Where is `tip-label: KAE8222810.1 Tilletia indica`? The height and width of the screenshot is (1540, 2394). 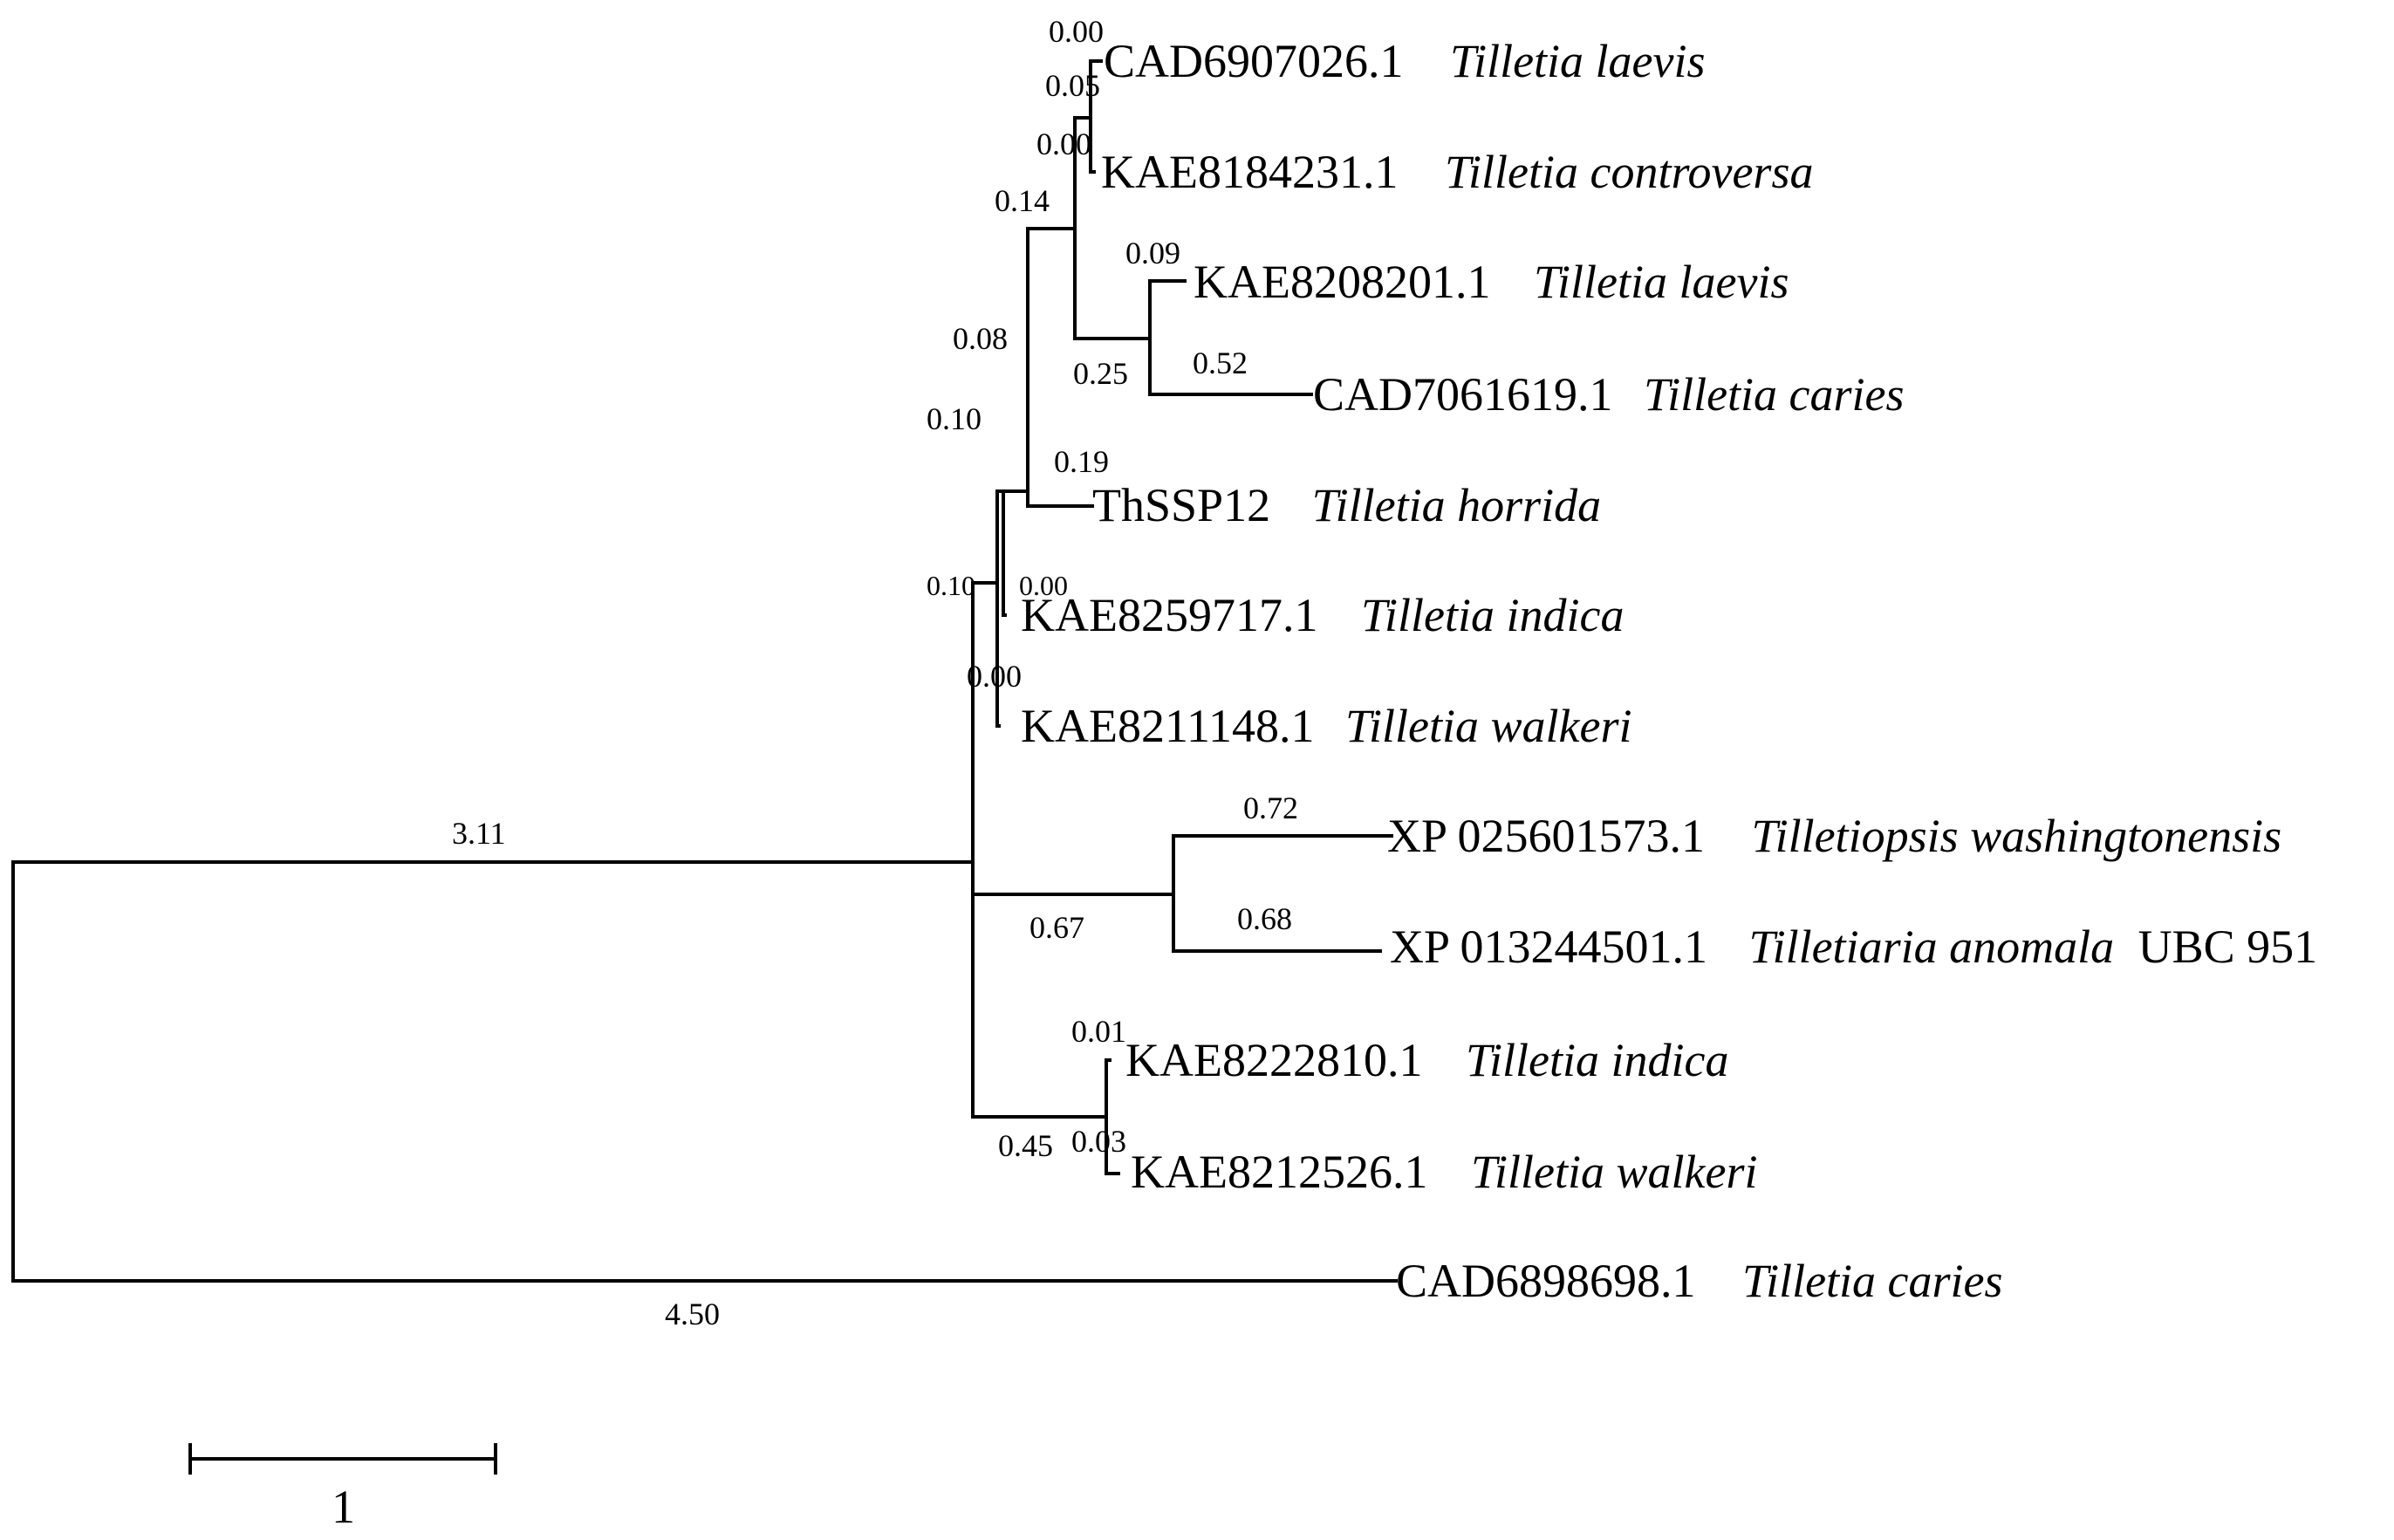 tip-label: KAE8222810.1 Tilletia indica is located at coordinates (1427, 1060).